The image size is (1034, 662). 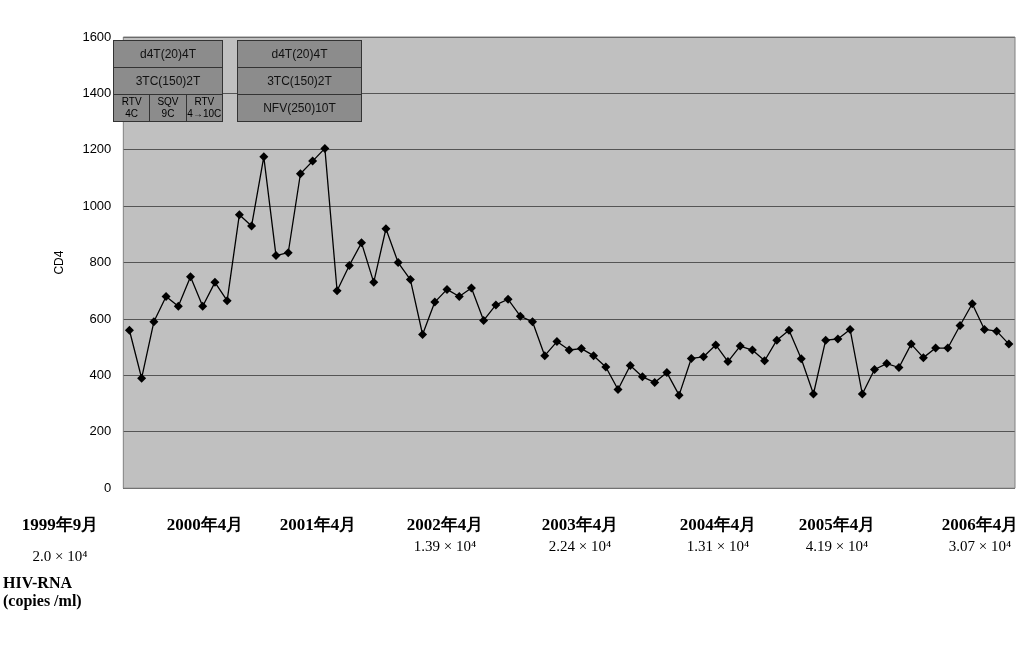 What do you see at coordinates (97, 92) in the screenshot?
I see `y-tick-label: 1400` at bounding box center [97, 92].